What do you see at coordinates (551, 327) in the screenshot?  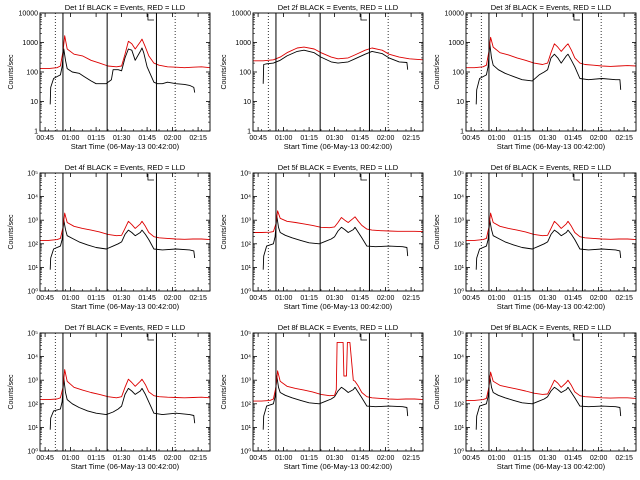 I see `panel-title: Det 9f BLACK = Events, RED = LLD` at bounding box center [551, 327].